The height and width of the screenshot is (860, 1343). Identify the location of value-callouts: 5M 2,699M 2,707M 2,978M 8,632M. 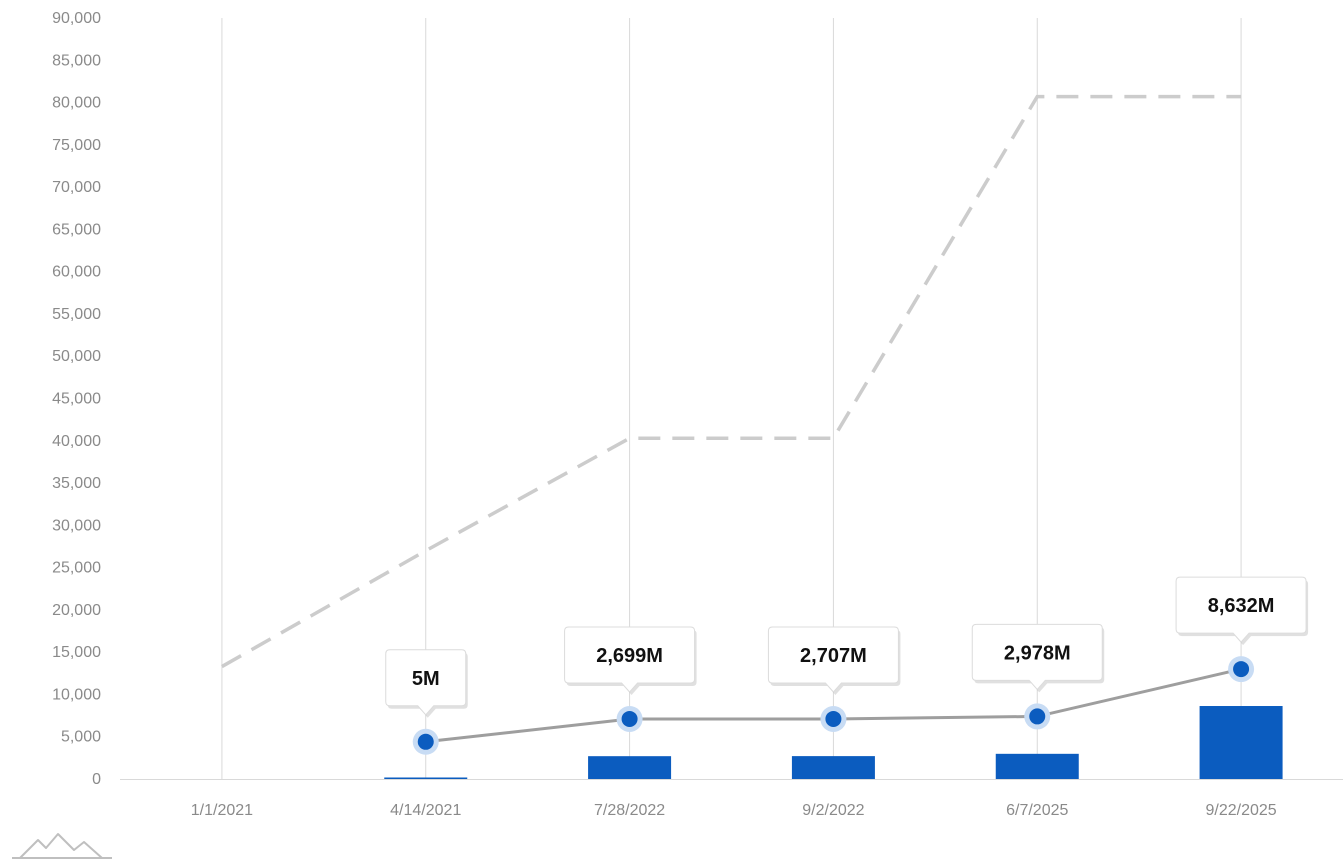
(847, 647).